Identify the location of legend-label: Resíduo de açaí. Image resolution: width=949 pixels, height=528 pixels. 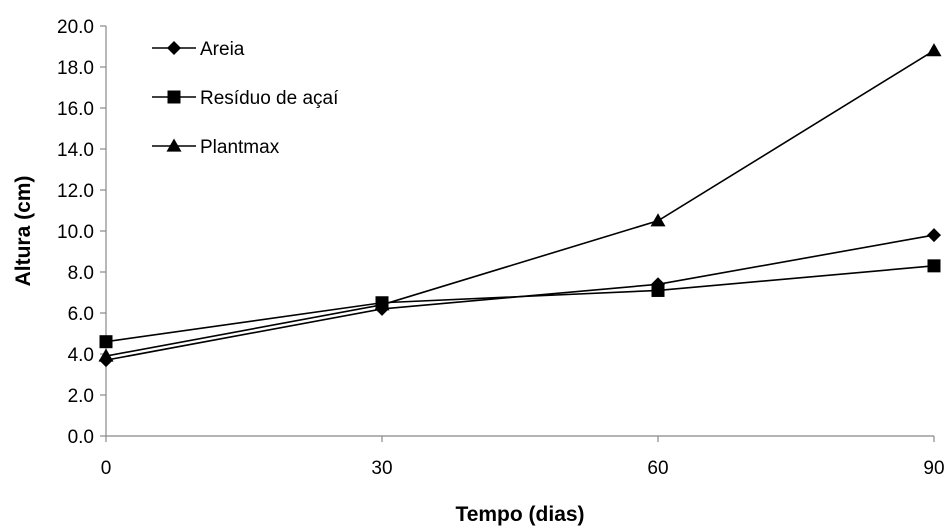
(269, 98).